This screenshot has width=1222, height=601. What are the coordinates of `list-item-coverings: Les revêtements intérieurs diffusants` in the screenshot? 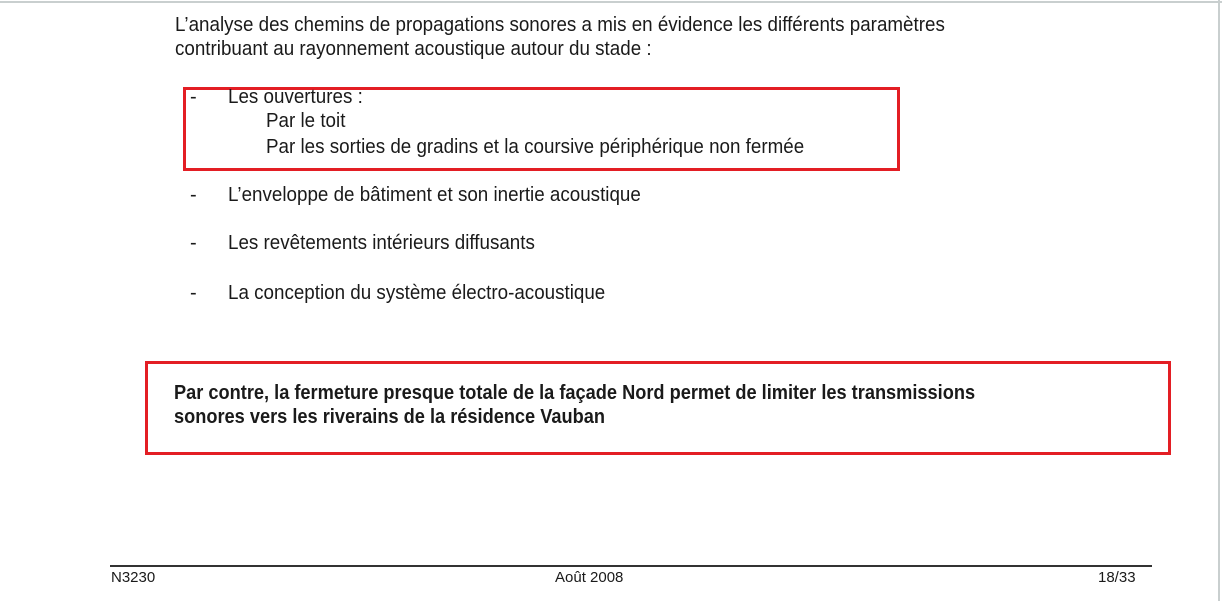 It's located at (381, 243).